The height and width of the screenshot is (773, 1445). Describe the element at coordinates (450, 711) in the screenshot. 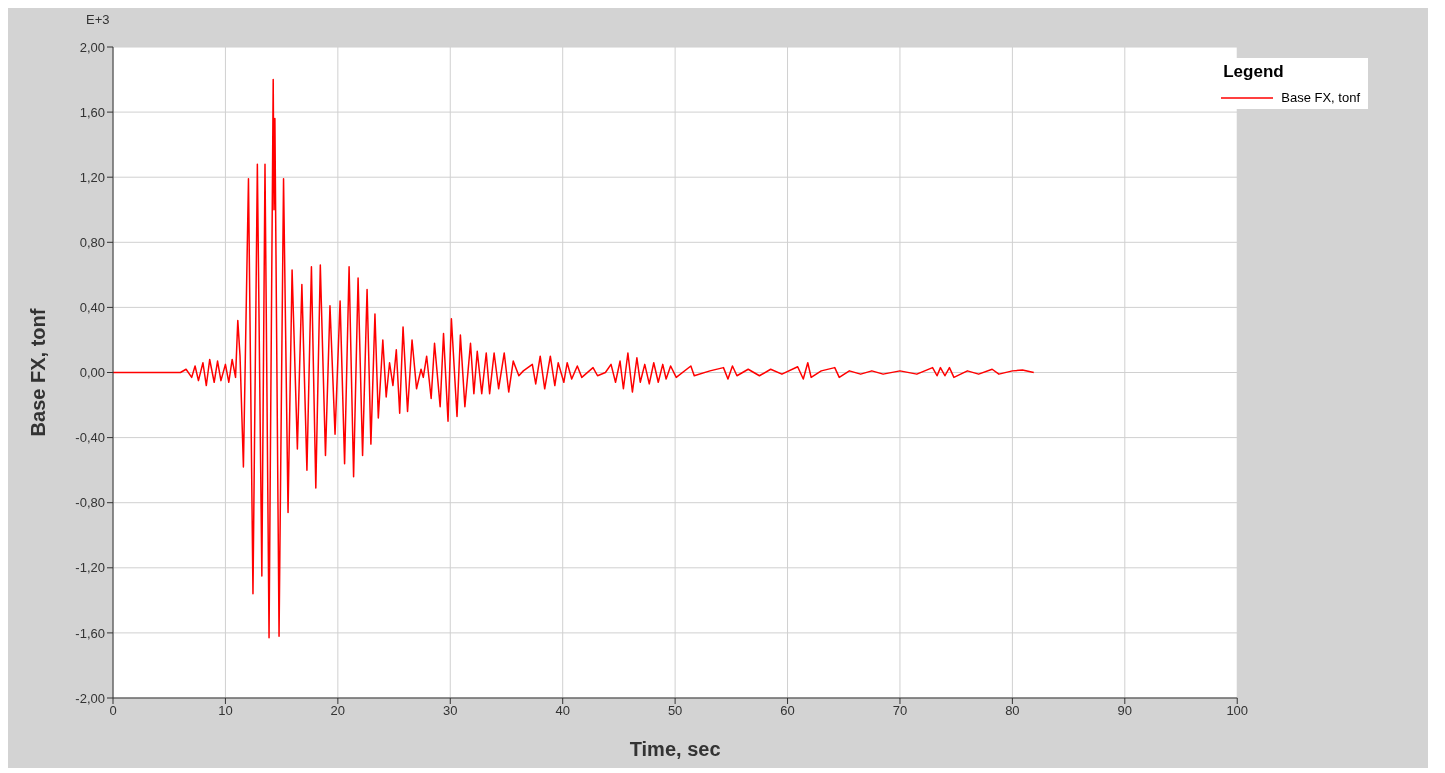

I see `x-tick-label: 30` at that location.